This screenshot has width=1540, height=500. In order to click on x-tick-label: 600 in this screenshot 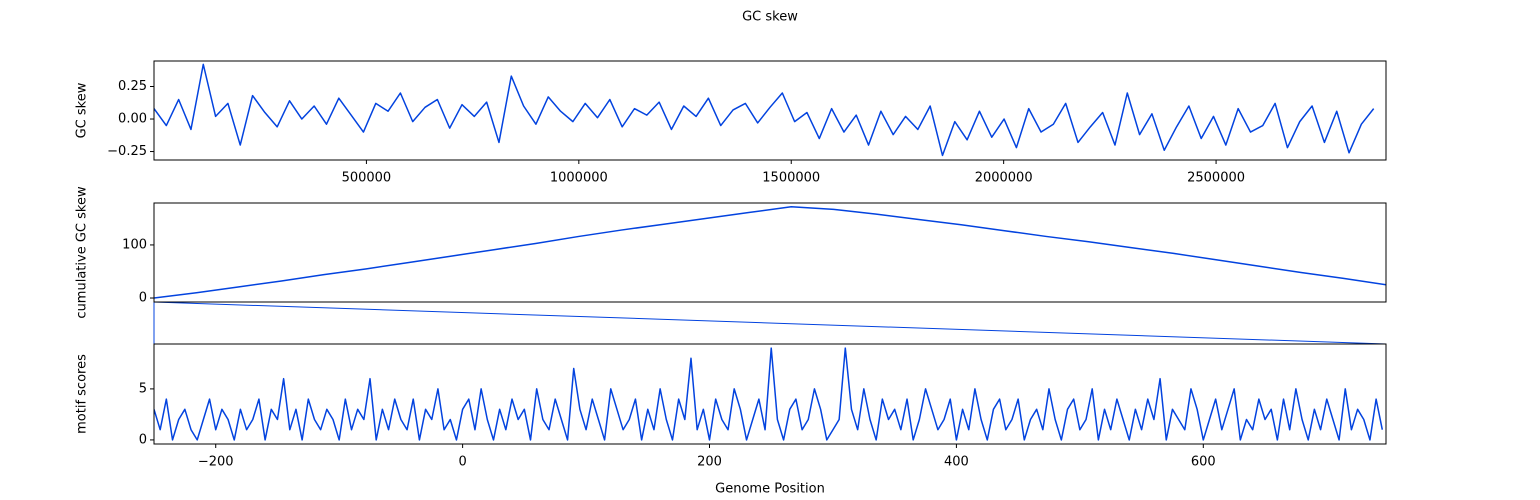, I will do `click(1203, 462)`.